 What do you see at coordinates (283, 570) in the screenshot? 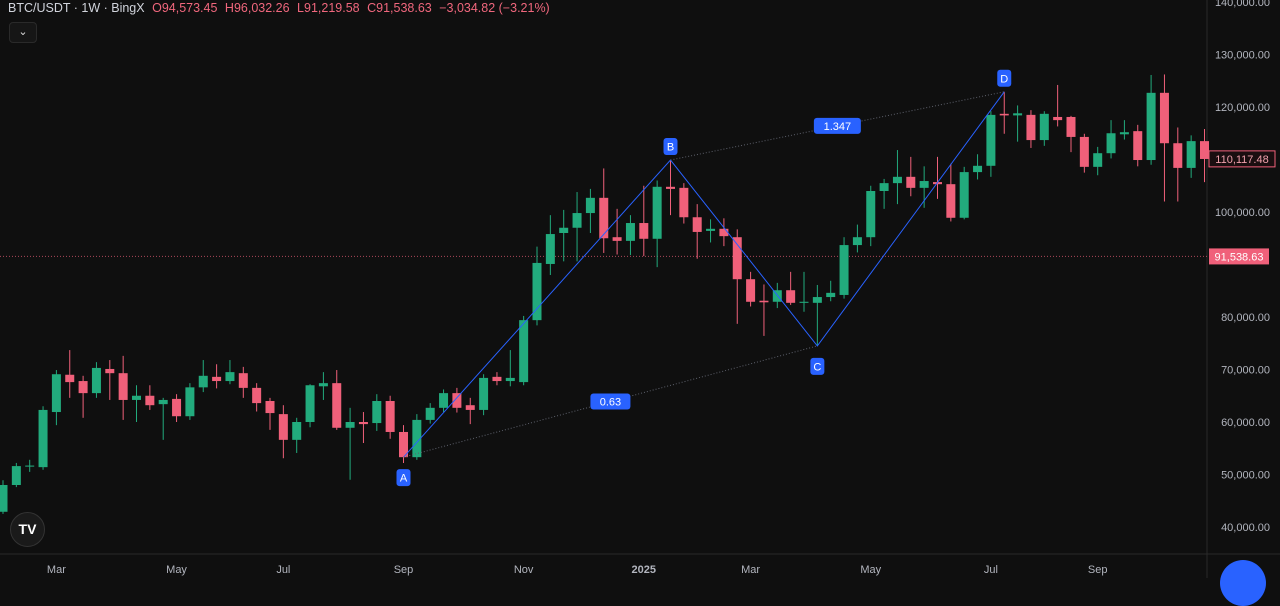
I see `x-tick-label: Jul` at bounding box center [283, 570].